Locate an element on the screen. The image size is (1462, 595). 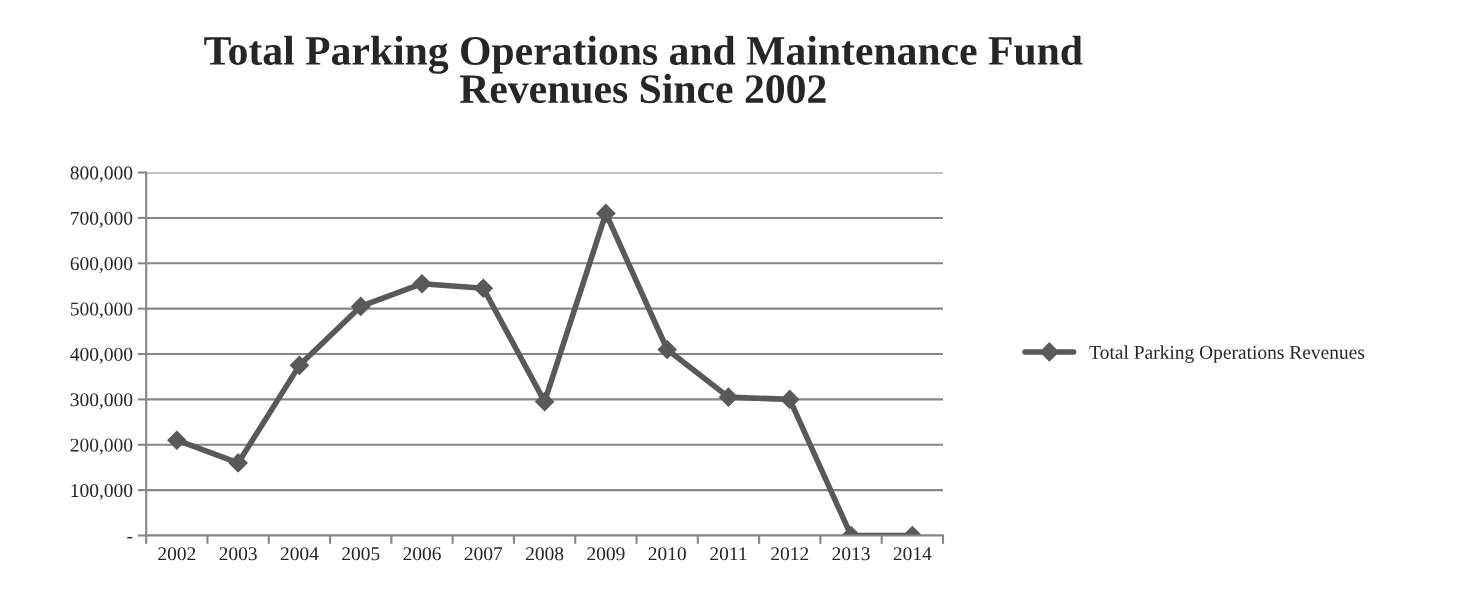
x-tick-label: 2007 is located at coordinates (483, 554).